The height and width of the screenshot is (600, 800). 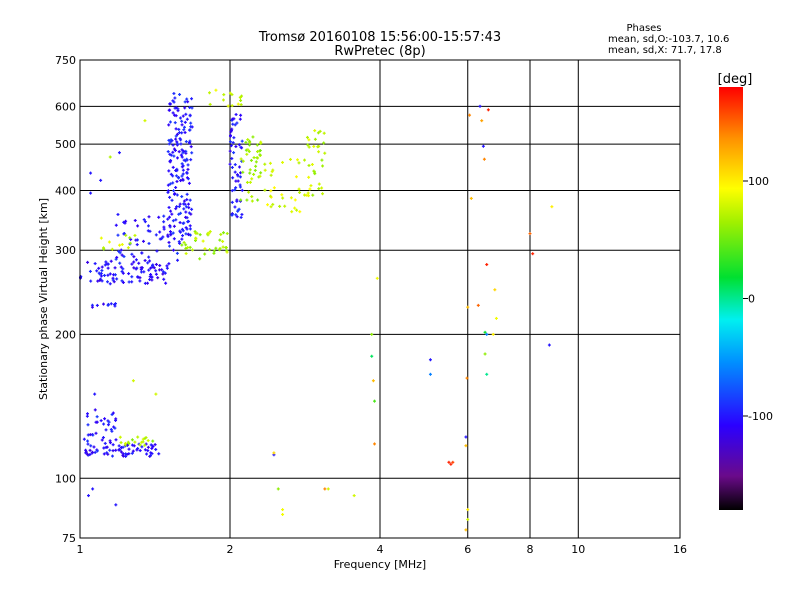 What do you see at coordinates (230, 549) in the screenshot?
I see `x-tick-label: 2` at bounding box center [230, 549].